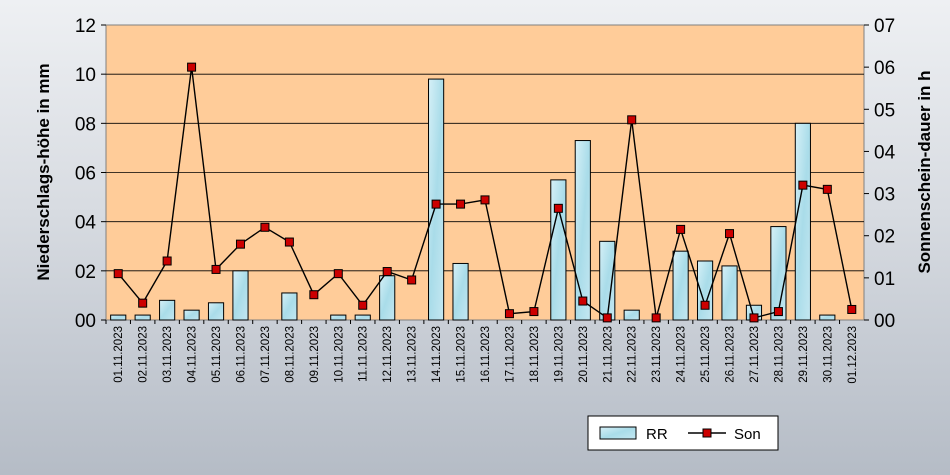 The image size is (950, 475). Describe the element at coordinates (85, 124) in the screenshot. I see `y-tick-label: 08` at that location.